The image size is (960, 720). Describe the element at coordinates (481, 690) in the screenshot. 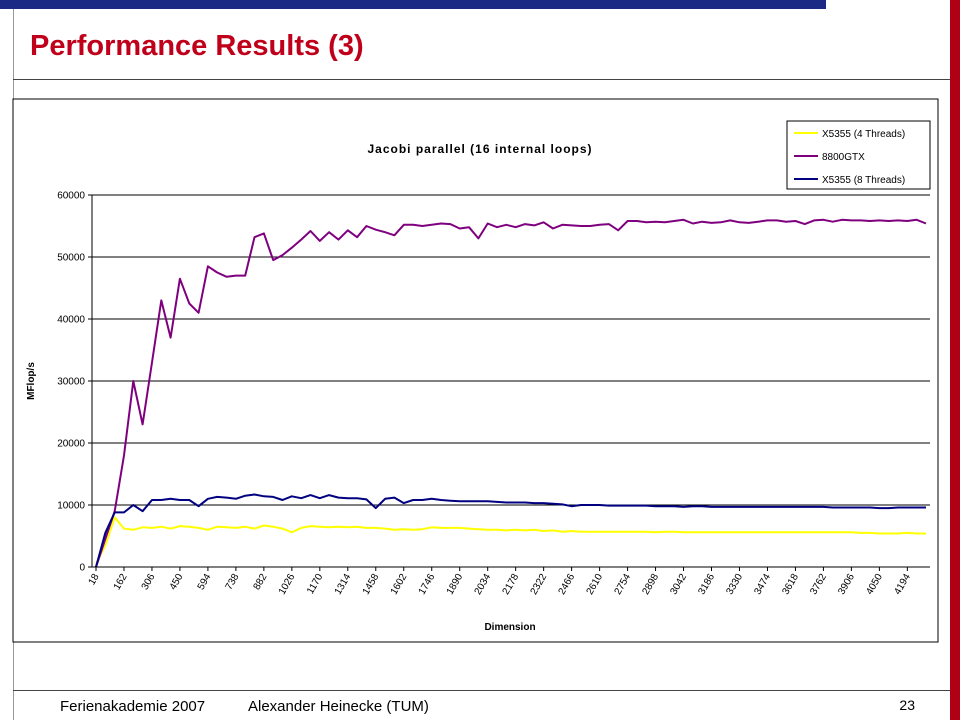

I see `footer-divider` at that location.